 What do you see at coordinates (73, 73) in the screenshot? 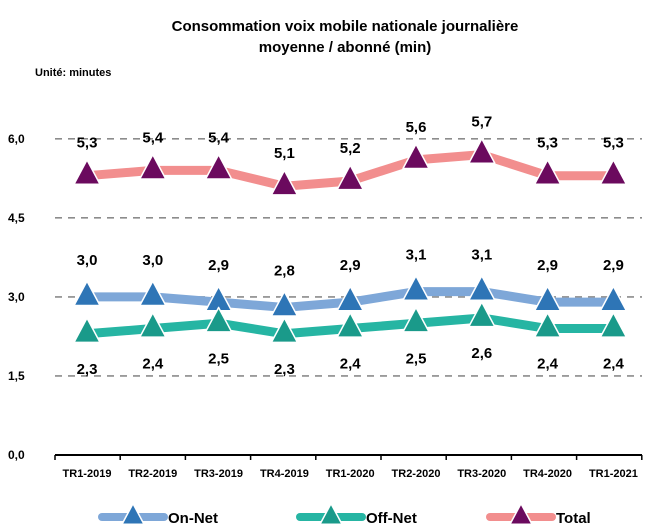
I see `unit-label: Unité: minutes` at bounding box center [73, 73].